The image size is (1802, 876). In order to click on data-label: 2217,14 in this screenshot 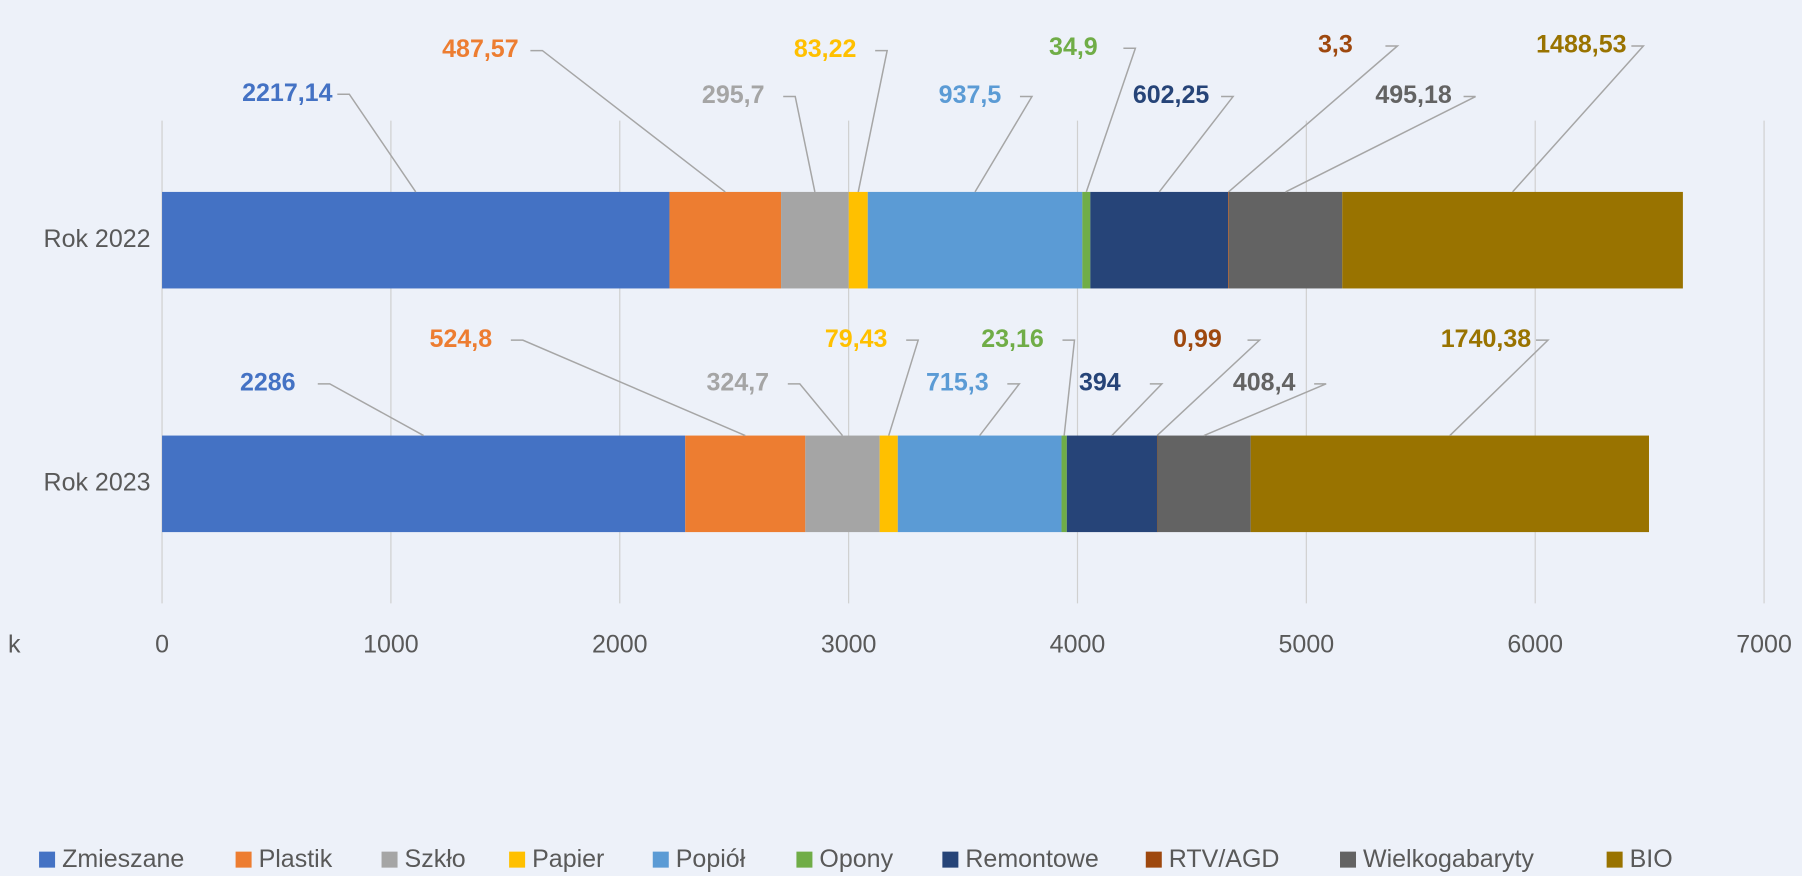, I will do `click(287, 93)`.